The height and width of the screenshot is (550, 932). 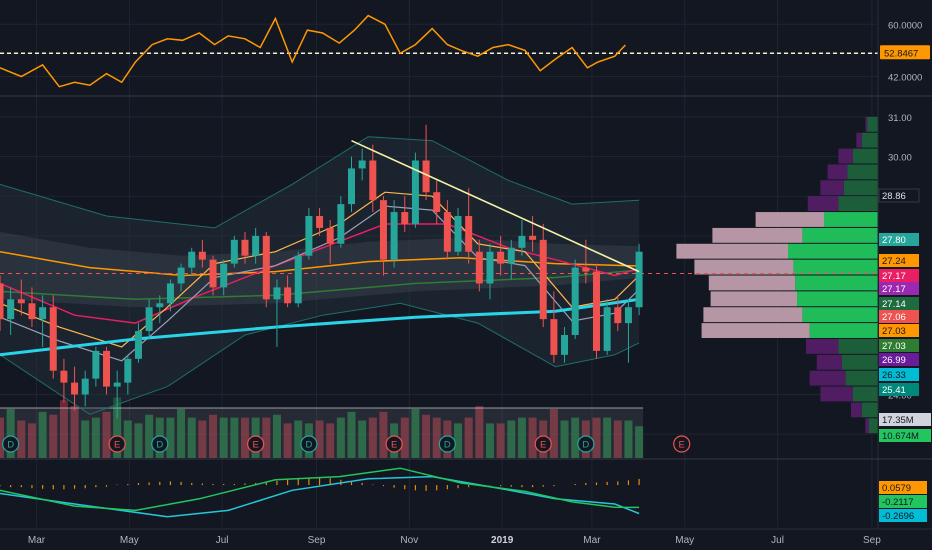 What do you see at coordinates (905, 52) in the screenshot?
I see `rsi-last-value-badge` at bounding box center [905, 52].